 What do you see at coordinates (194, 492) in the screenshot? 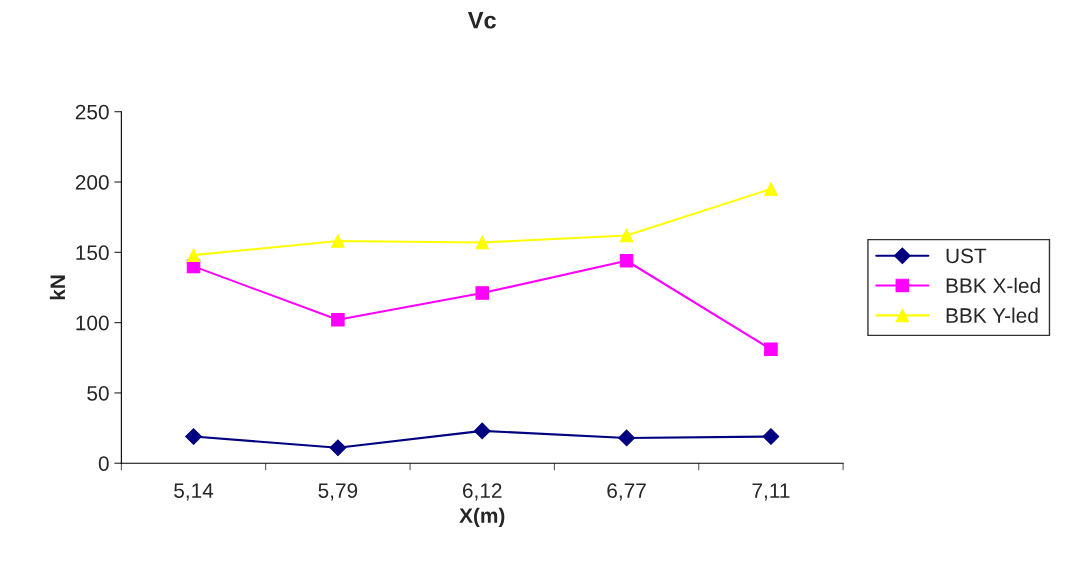
I see `x-tick-label: 5,14` at bounding box center [194, 492].